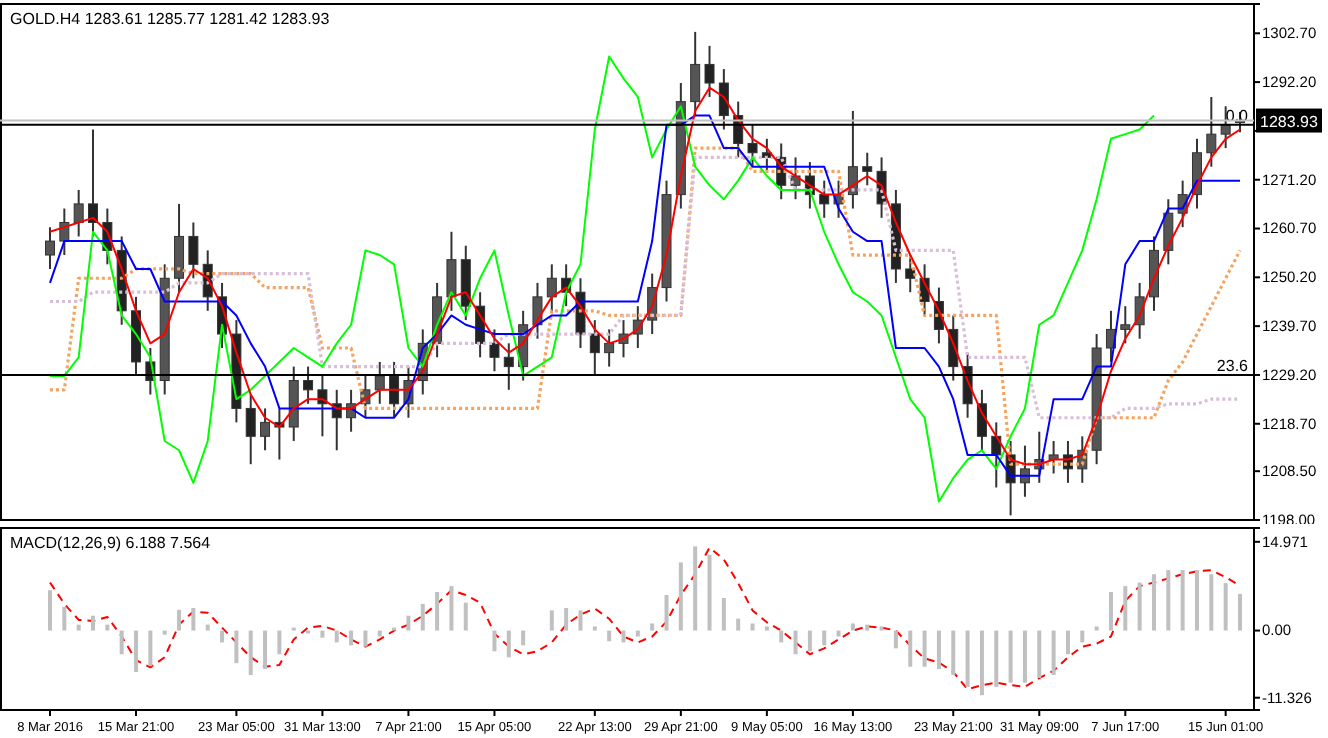 The image size is (1328, 738). Describe the element at coordinates (1290, 121) in the screenshot. I see `ref-line-label: 1283.93` at that location.